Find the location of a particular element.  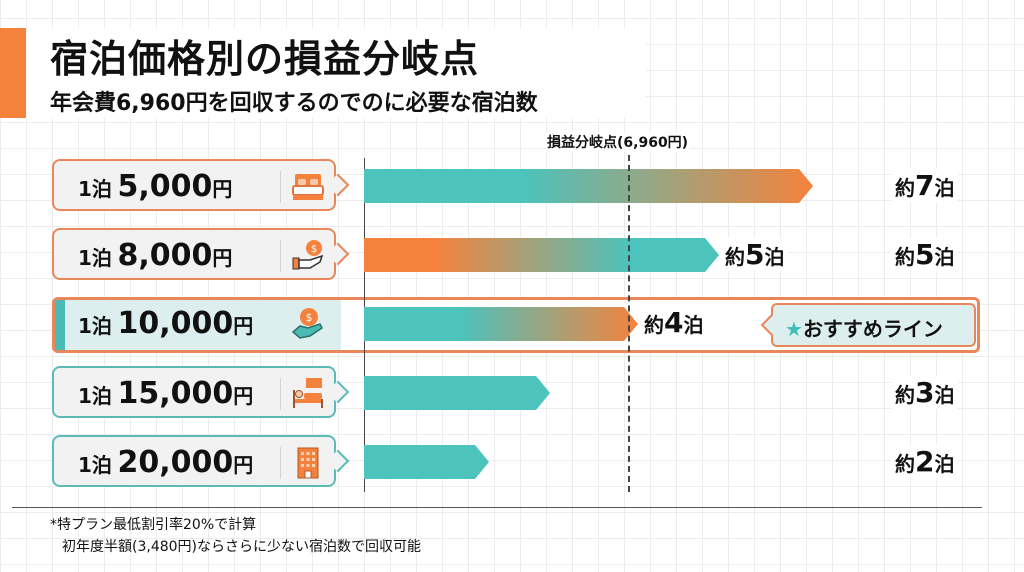

price-label-box: 1泊 20,000円 is located at coordinates (201, 461).